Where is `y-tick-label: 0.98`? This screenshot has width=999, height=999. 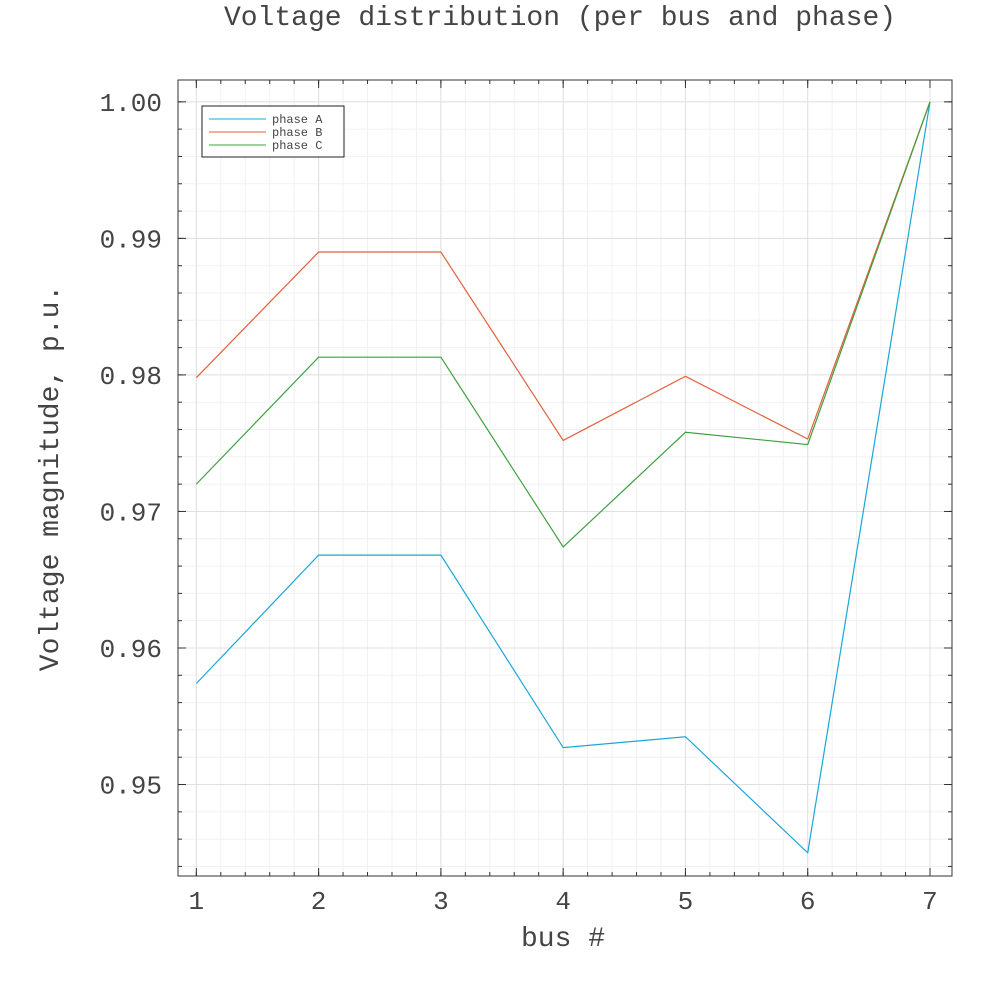
y-tick-label: 0.98 is located at coordinates (131, 377).